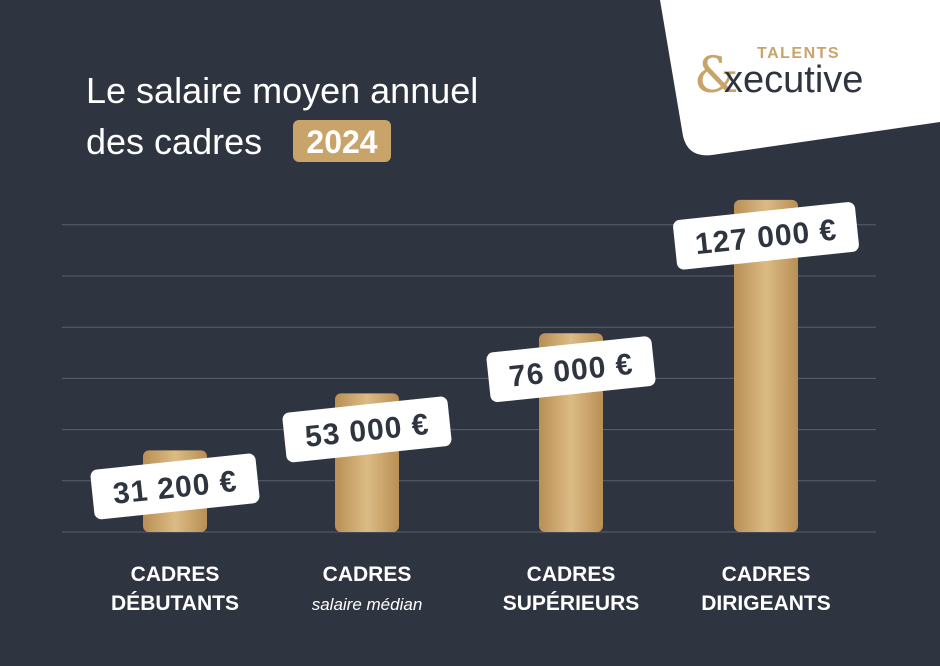  I want to click on value-label-group: 76 000 €, so click(571, 369).